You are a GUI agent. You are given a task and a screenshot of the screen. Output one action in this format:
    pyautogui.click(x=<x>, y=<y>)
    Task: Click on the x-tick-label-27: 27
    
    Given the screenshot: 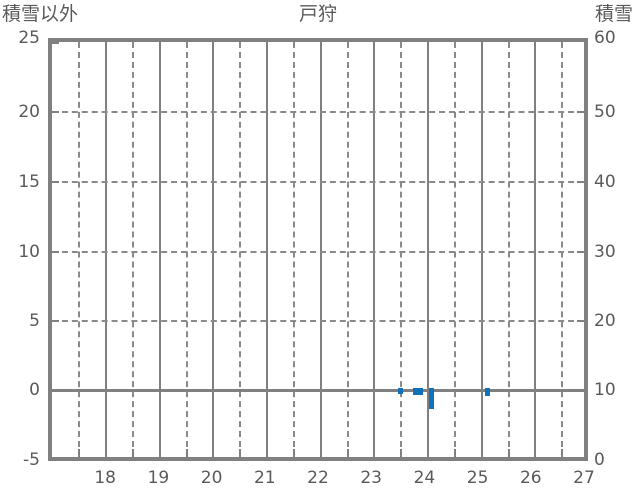 What is the action you would take?
    pyautogui.click(x=584, y=478)
    